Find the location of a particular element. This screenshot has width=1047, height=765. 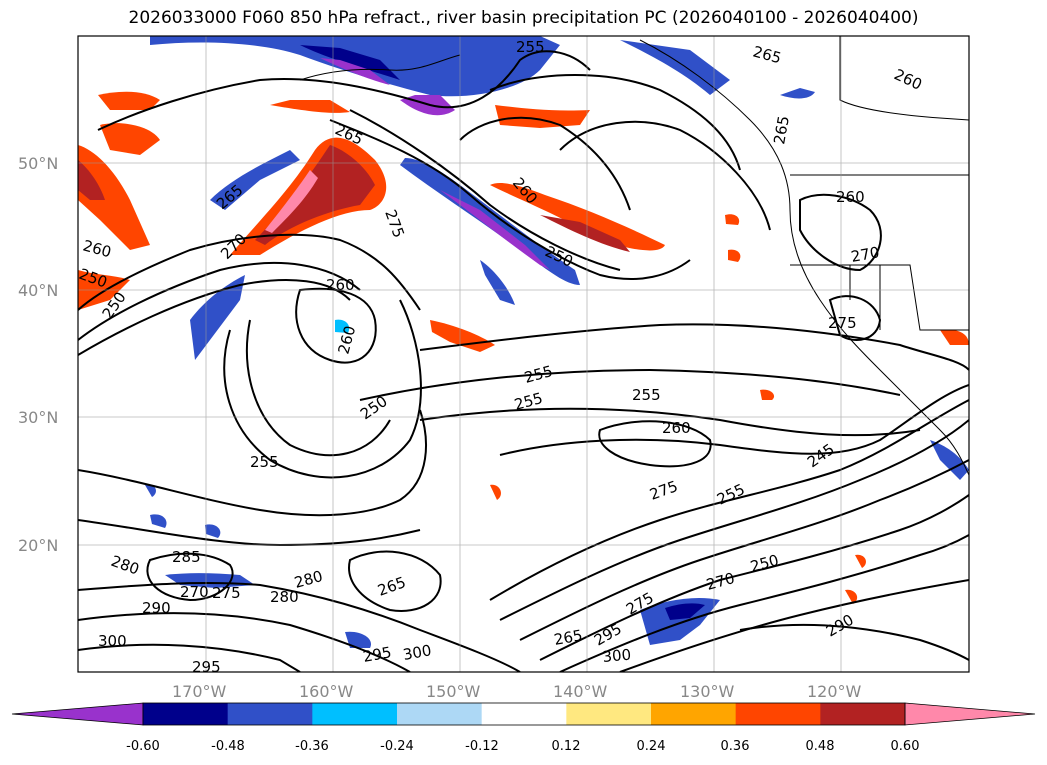

colorbar-tick-label: 0.36 is located at coordinates (735, 746).